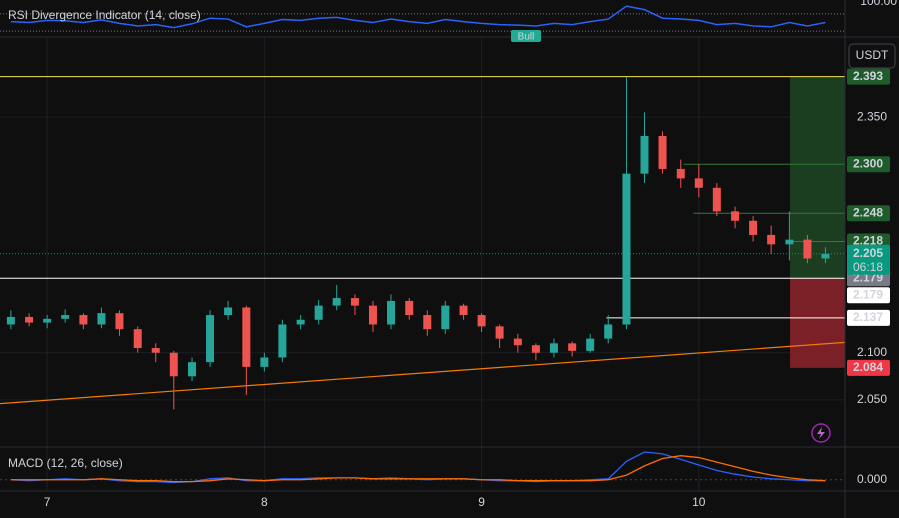 The height and width of the screenshot is (518, 899). What do you see at coordinates (65, 463) in the screenshot?
I see `macd-title: MACD (12, 26, close)` at bounding box center [65, 463].